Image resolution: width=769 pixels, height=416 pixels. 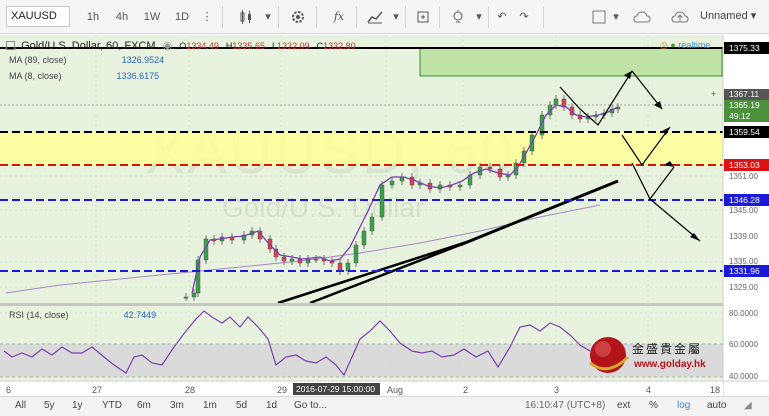 What do you see at coordinates (112, 405) in the screenshot?
I see `range-ytd-button: YTD` at bounding box center [112, 405].